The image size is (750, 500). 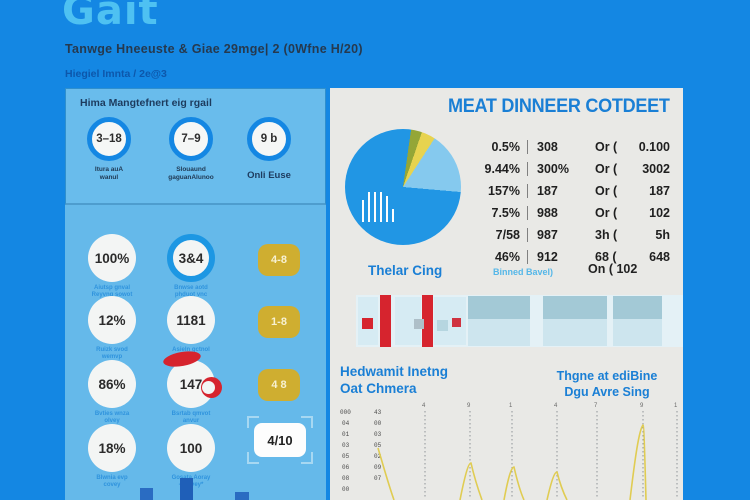 What do you see at coordinates (112, 418) in the screenshot?
I see `metric-caption: Bvties wnza olvey` at bounding box center [112, 418].